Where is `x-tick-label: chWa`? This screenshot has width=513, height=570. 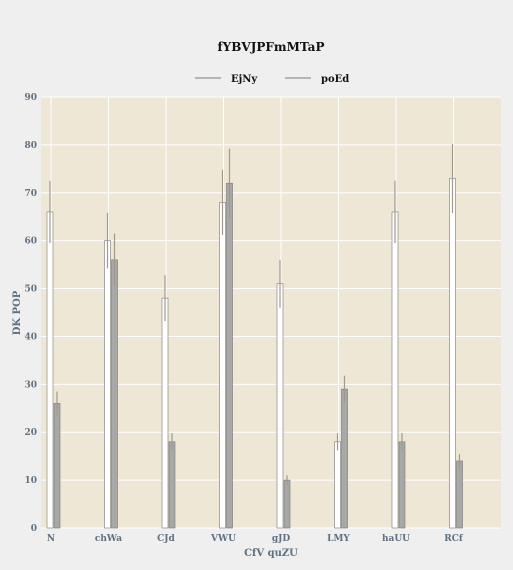
x-tick-label: chWa is located at coordinates (108, 539).